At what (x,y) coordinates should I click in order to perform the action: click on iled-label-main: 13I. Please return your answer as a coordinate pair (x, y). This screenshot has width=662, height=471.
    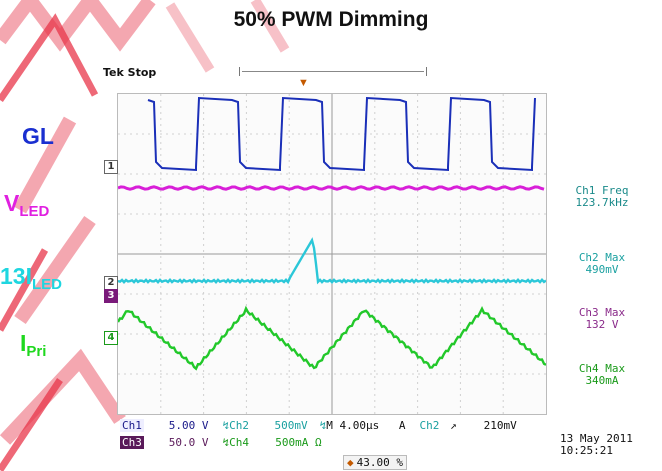
    Looking at the image, I should click on (16, 276).